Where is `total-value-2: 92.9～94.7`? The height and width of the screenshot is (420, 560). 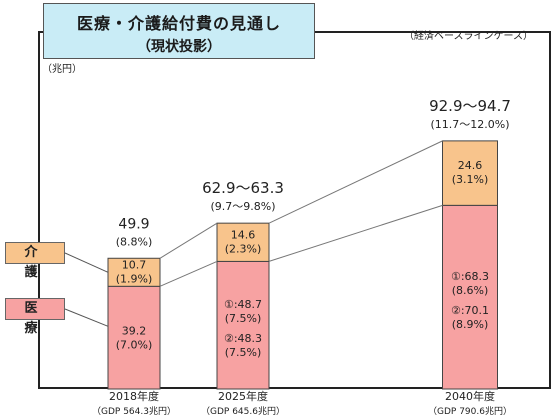
total-value-2: 92.9～94.7 is located at coordinates (470, 106).